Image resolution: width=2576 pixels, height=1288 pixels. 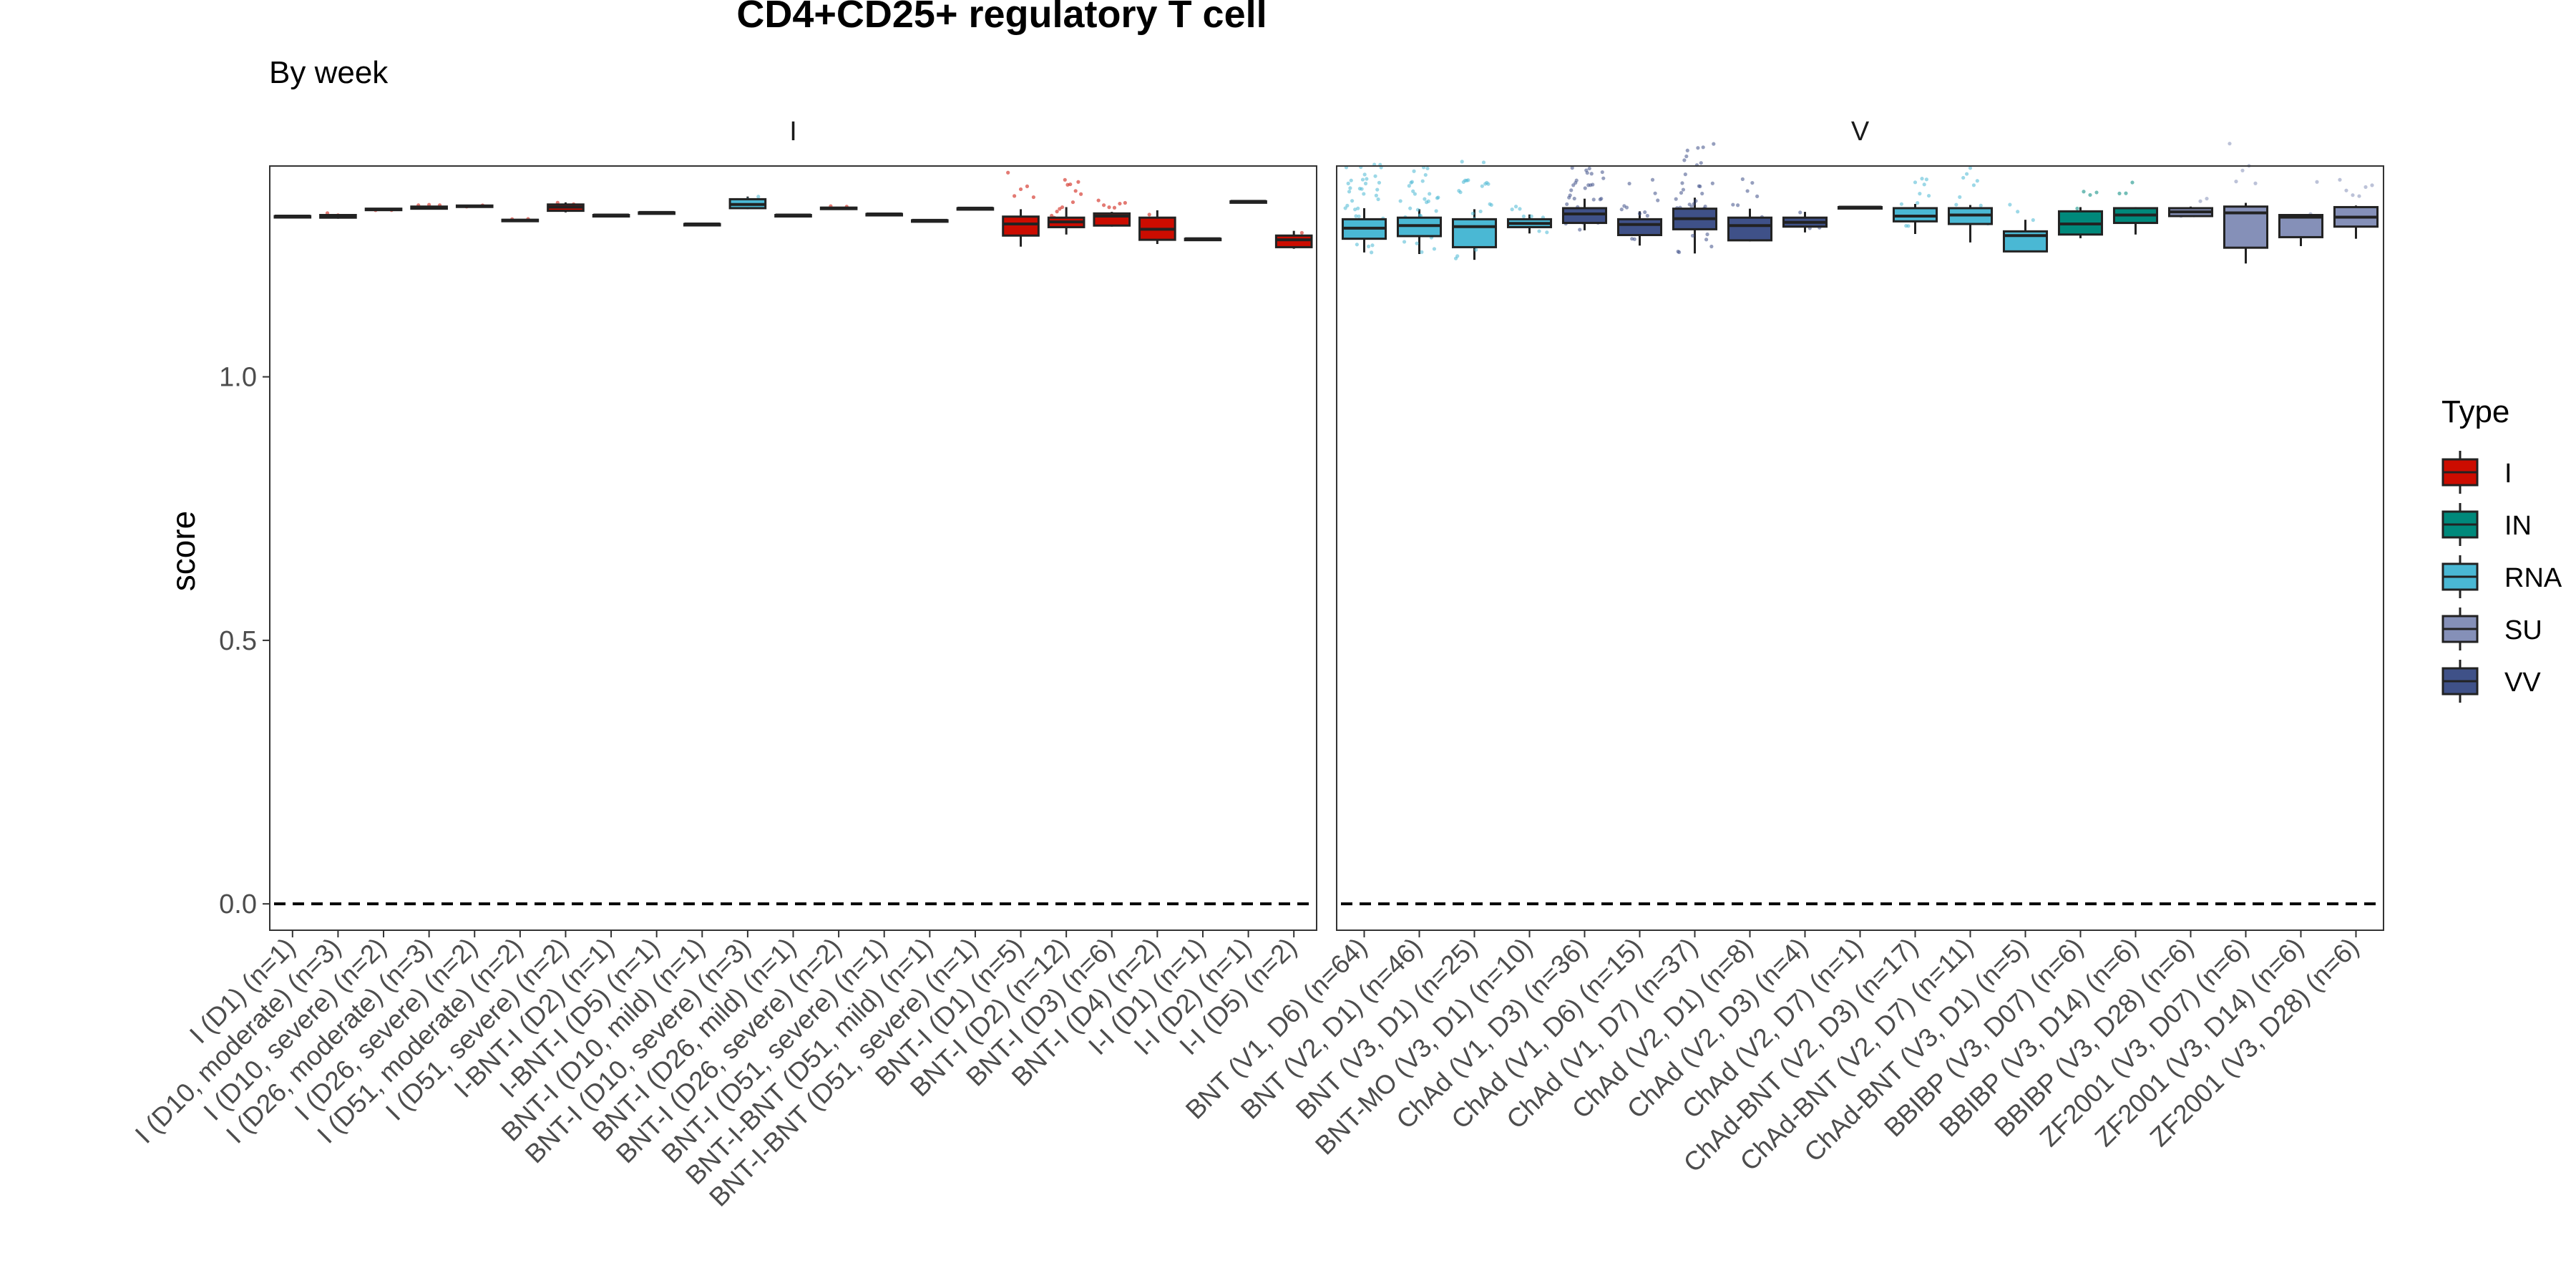 What do you see at coordinates (2501, 548) in the screenshot?
I see `legend: Type I IN RNA SU VV` at bounding box center [2501, 548].